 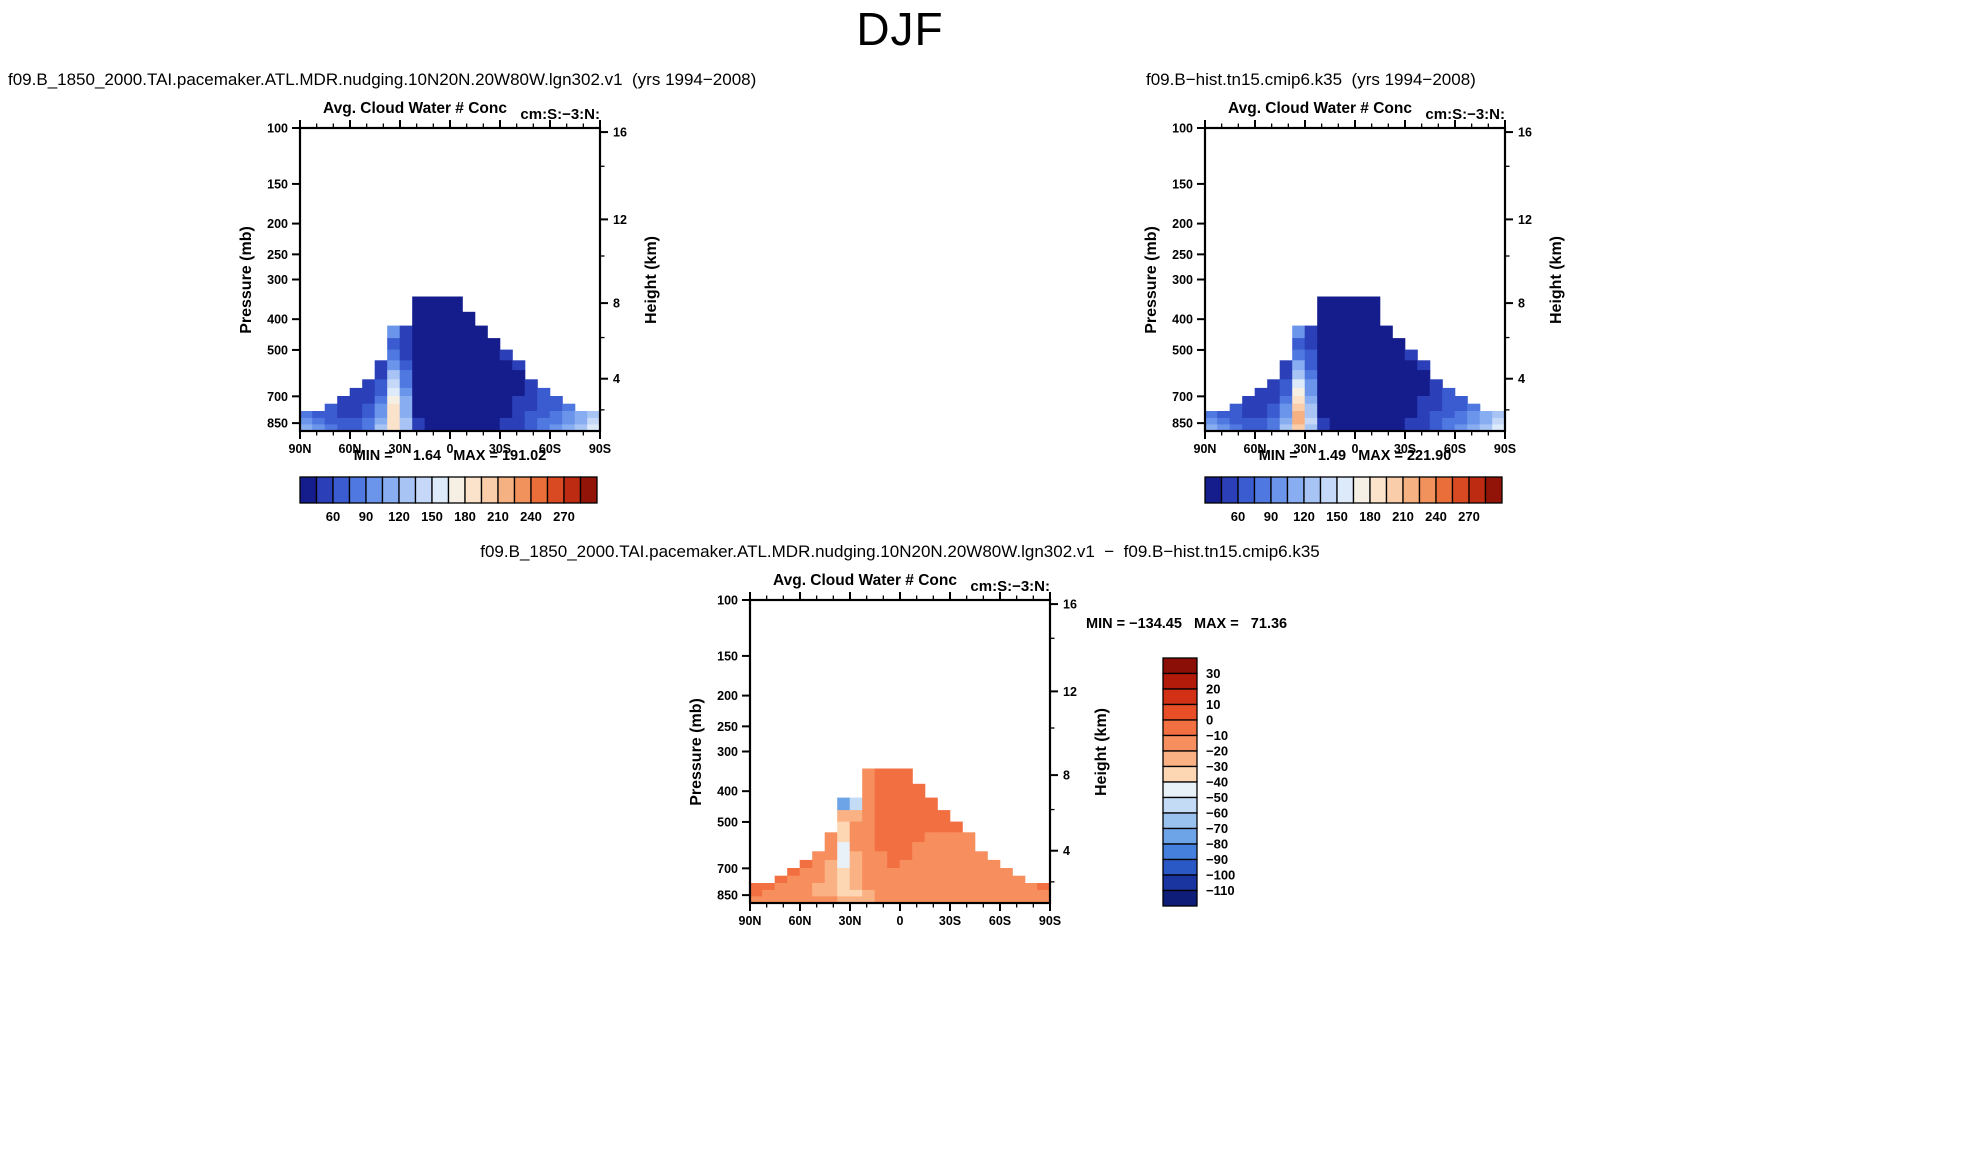 I want to click on colorbar-label: 150, so click(x=1337, y=516).